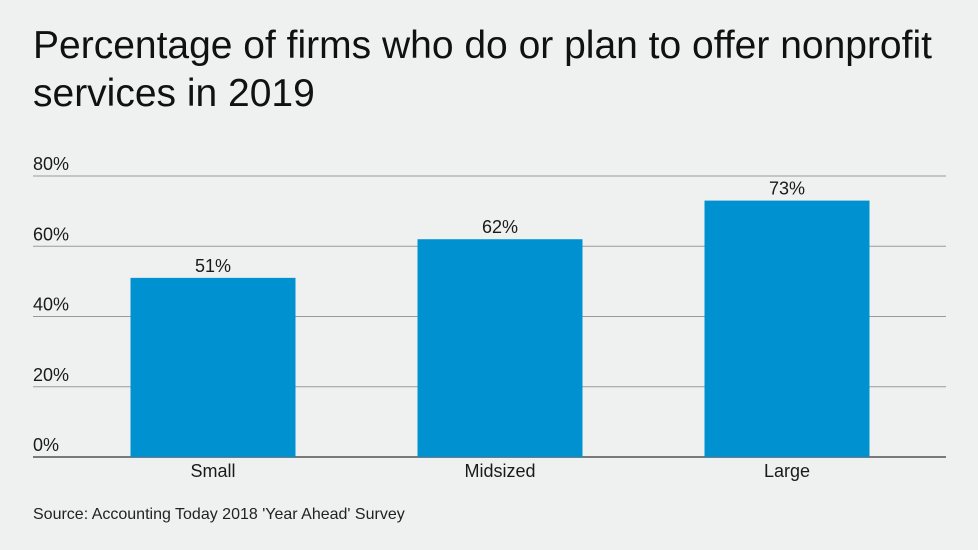  I want to click on y-tick-label: 80%, so click(51, 164).